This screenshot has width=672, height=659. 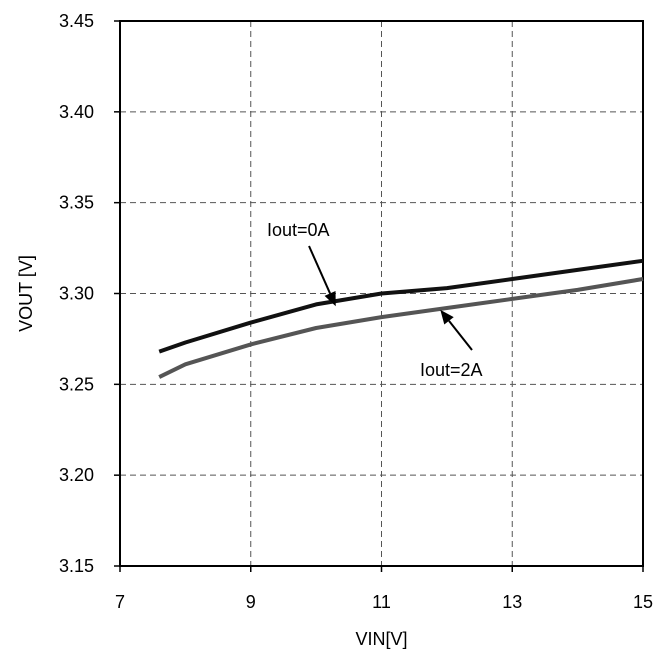 What do you see at coordinates (319, 269) in the screenshot?
I see `annotation-arrow-iout-0a` at bounding box center [319, 269].